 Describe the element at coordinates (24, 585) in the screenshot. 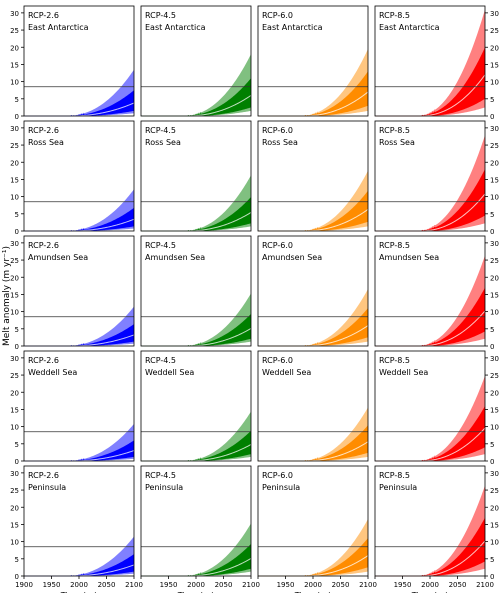

I see `x-tick-label: 1900` at that location.